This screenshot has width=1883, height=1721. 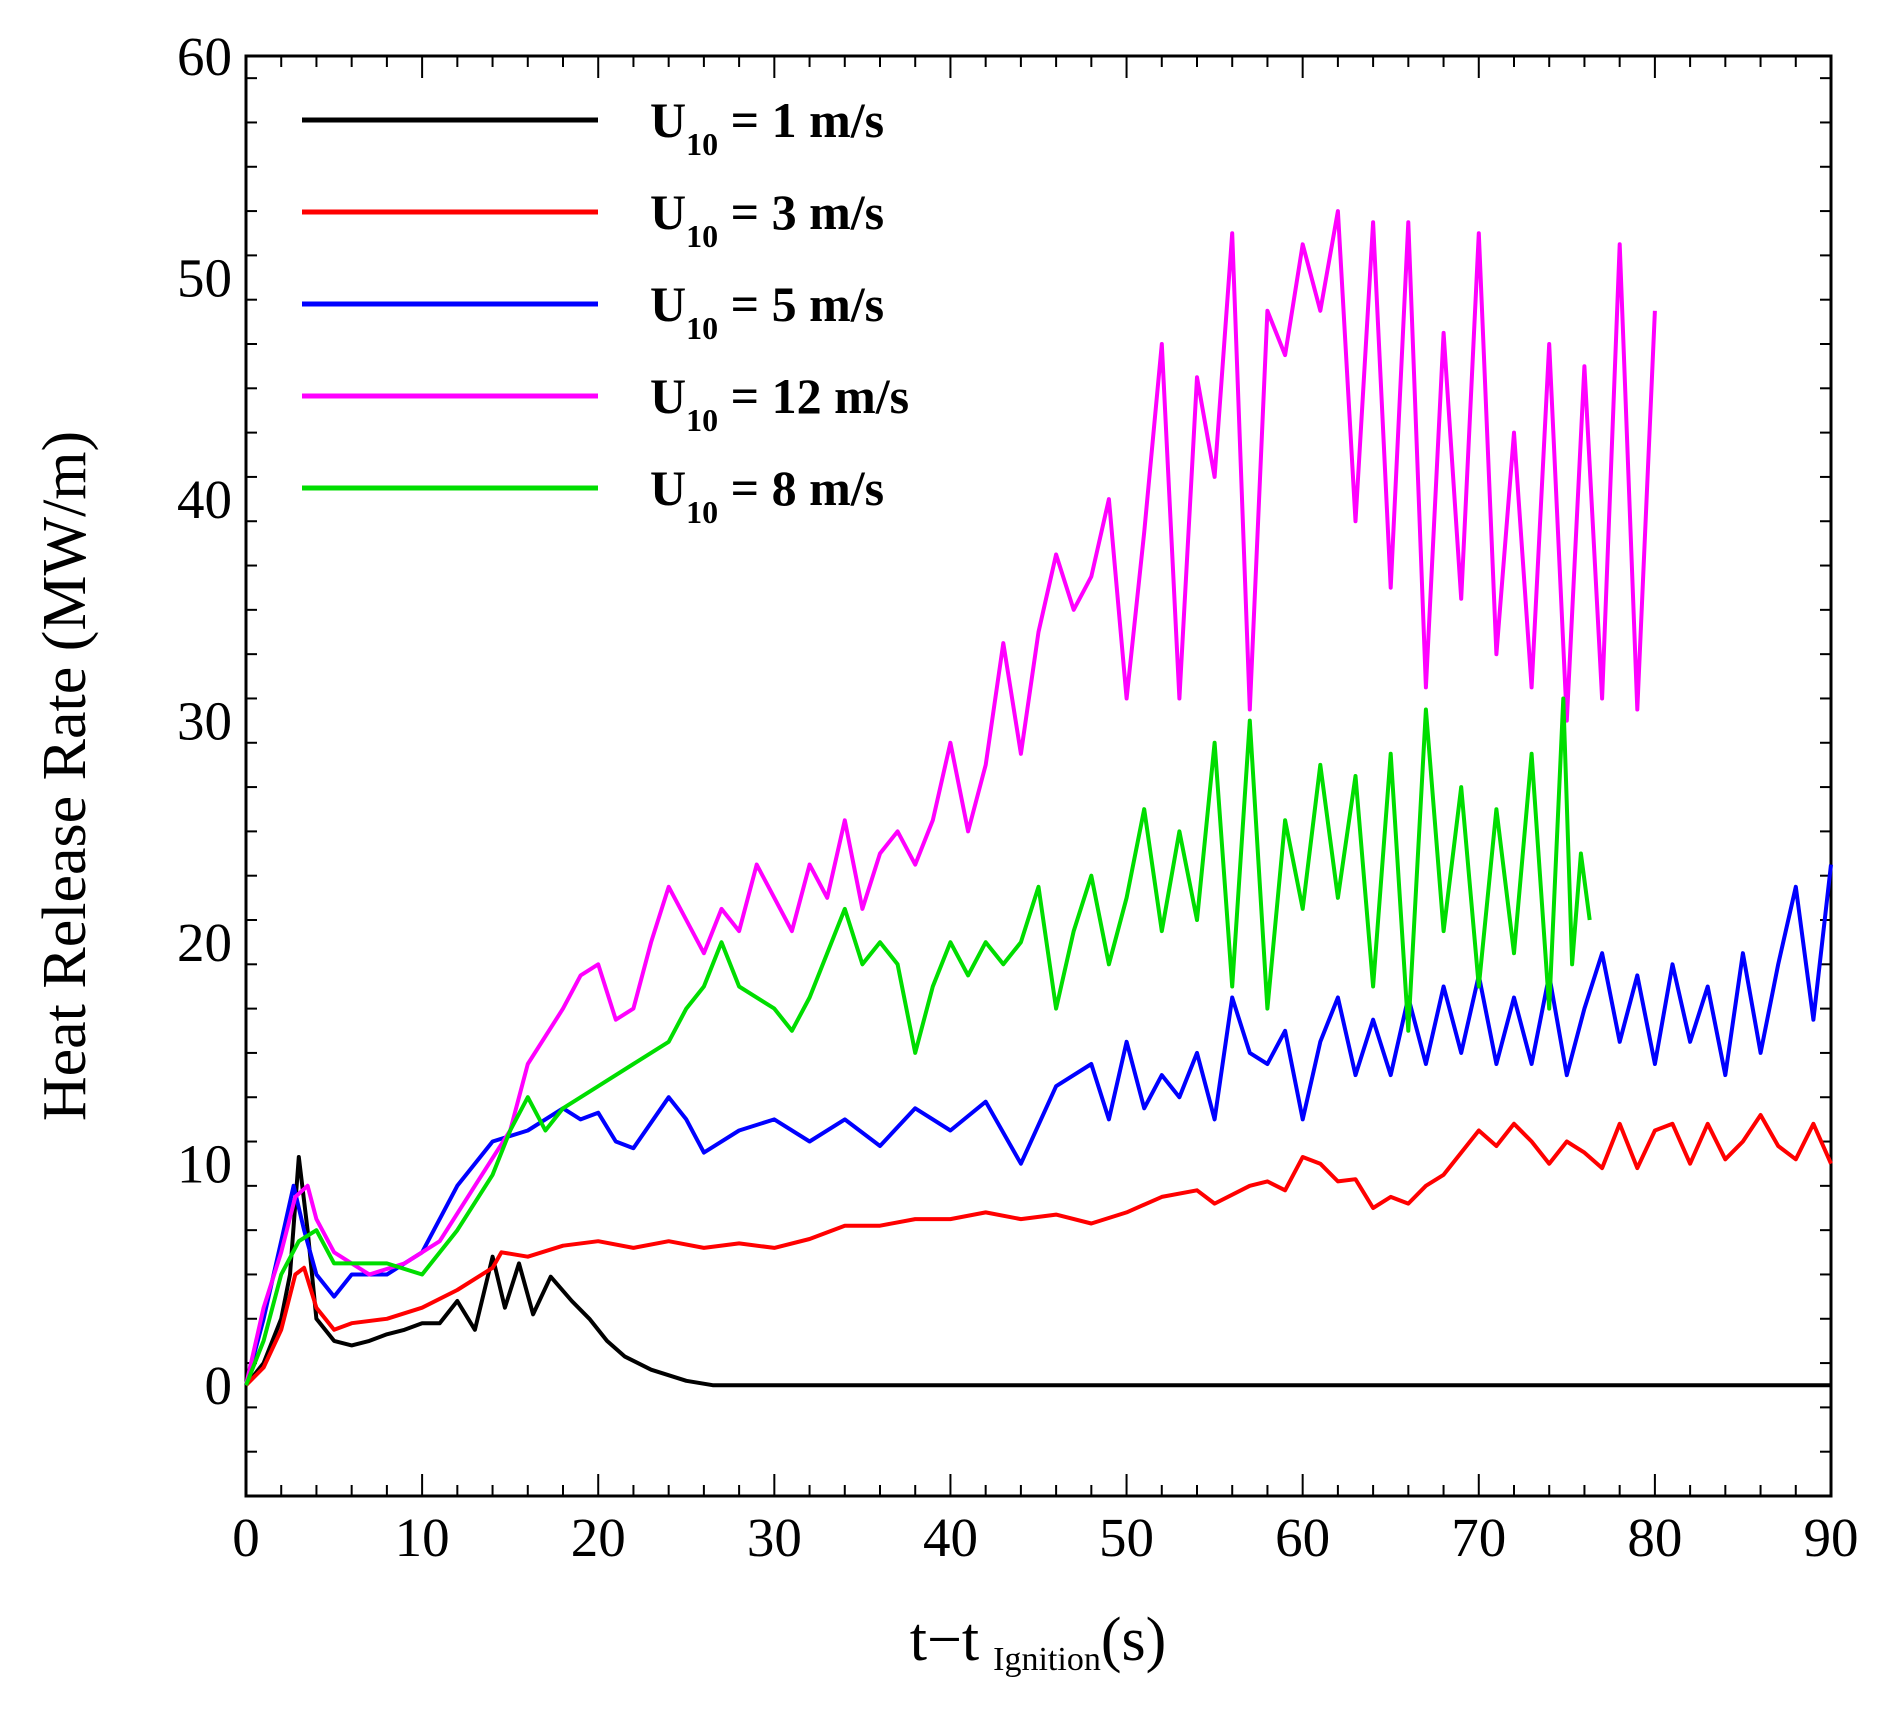 What do you see at coordinates (774, 1537) in the screenshot?
I see `x-tick-label: 30` at bounding box center [774, 1537].